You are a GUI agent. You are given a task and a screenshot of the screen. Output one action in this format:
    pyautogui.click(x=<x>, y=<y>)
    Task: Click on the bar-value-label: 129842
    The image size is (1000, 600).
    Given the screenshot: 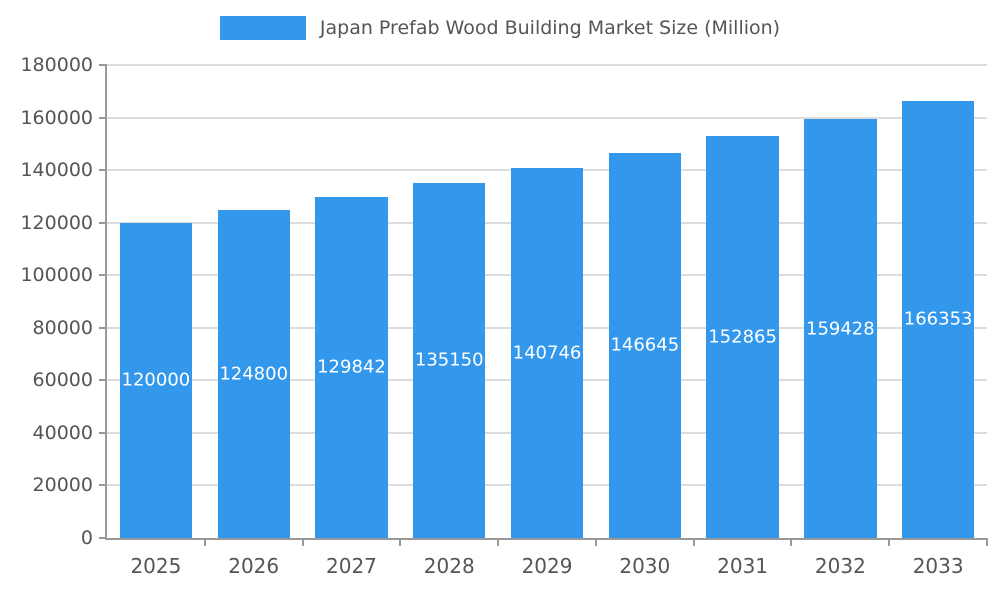 What is the action you would take?
    pyautogui.click(x=351, y=367)
    